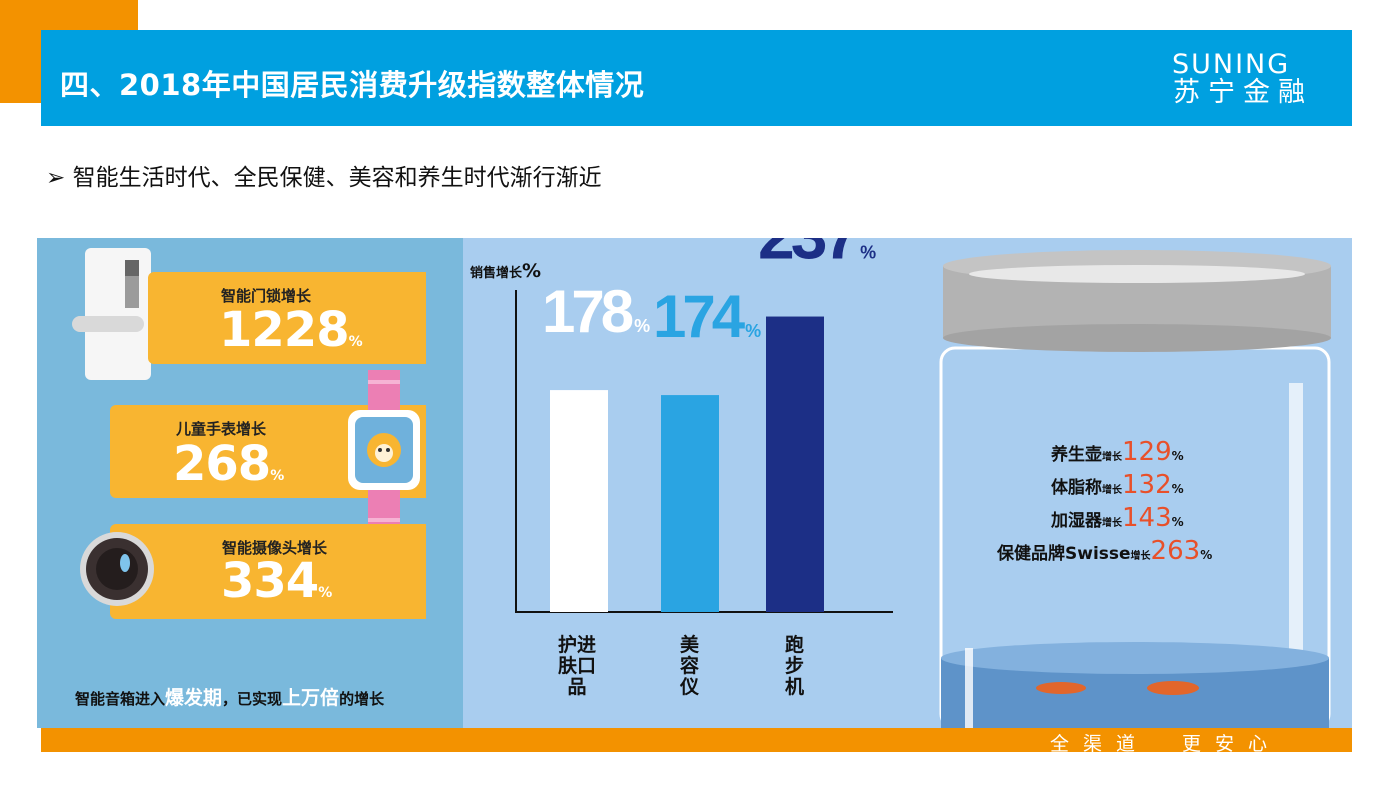 The height and width of the screenshot is (786, 1398). What do you see at coordinates (596, 311) in the screenshot?
I see `bar-value-label-0: 178%` at bounding box center [596, 311].